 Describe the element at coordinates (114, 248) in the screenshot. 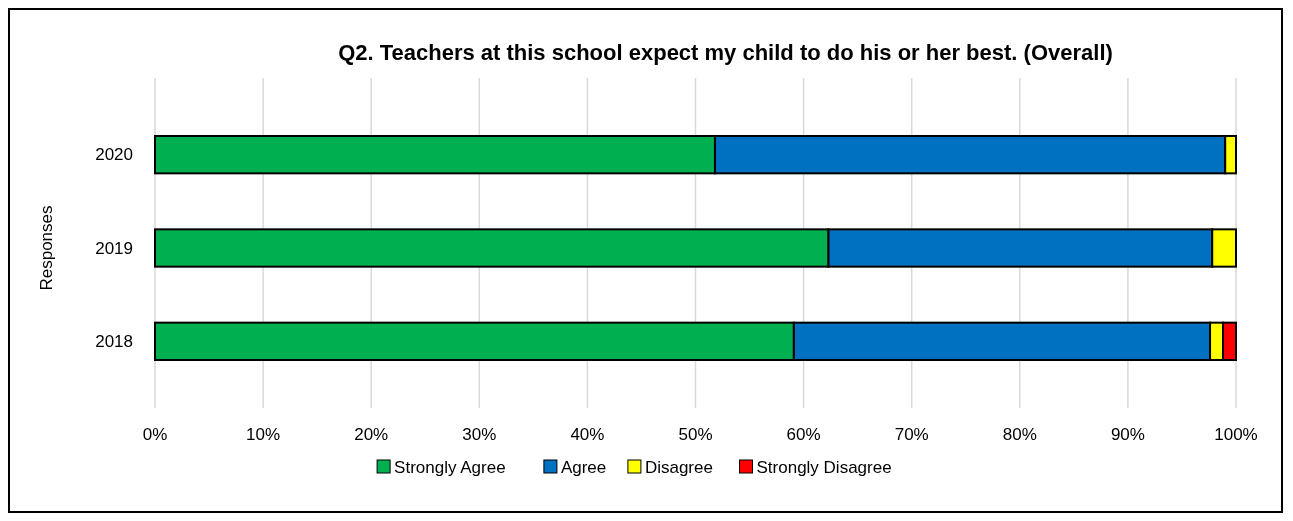

I see `y-tick-label: 2019` at that location.